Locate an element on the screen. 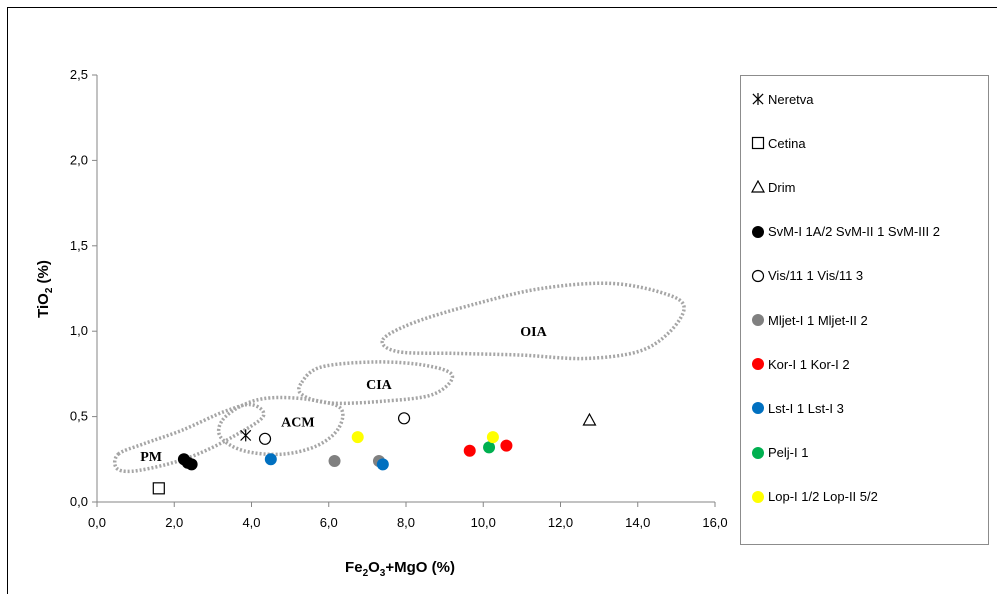 The width and height of the screenshot is (997, 594). x-tick-label: 14,0 is located at coordinates (637, 522).